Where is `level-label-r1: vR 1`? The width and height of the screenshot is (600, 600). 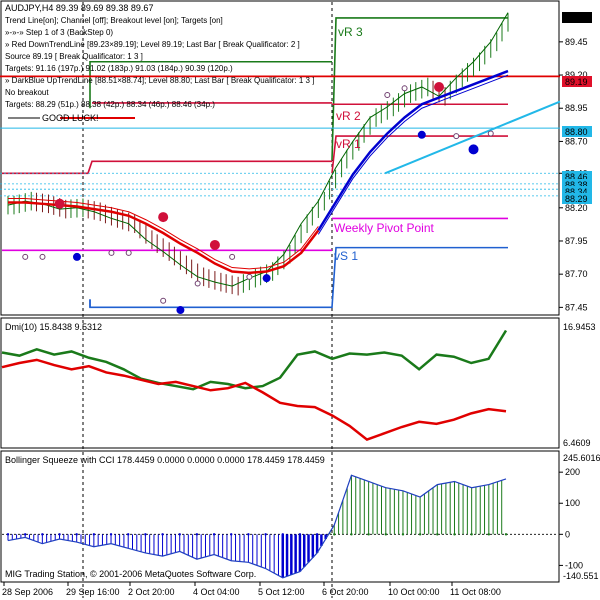
level-label-r1: vR 1 is located at coordinates (348, 144).